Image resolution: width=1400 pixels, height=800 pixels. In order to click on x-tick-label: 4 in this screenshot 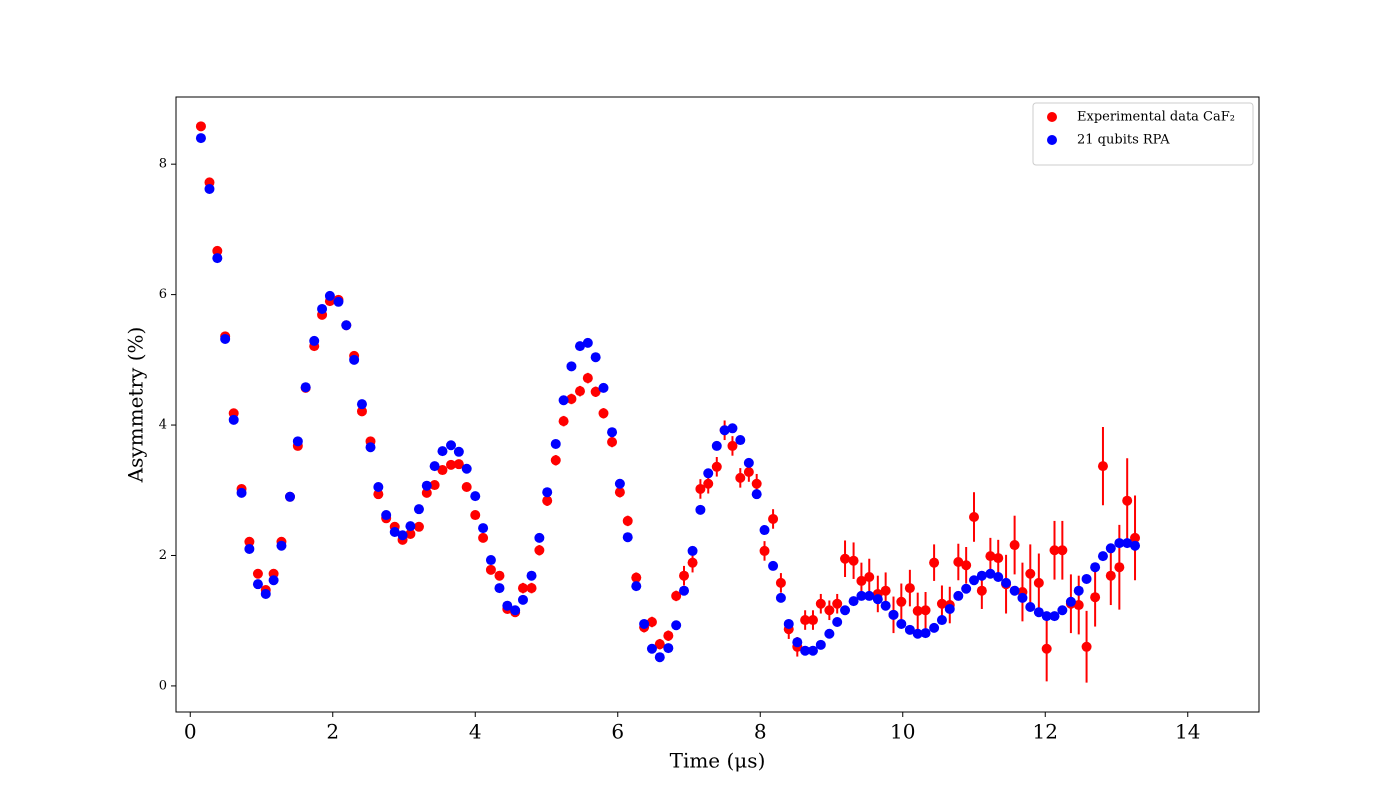, I will do `click(475, 732)`.